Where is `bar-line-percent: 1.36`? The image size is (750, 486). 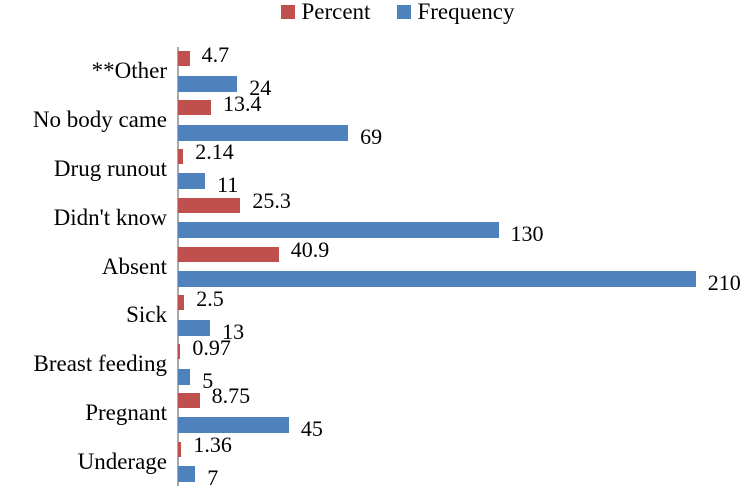
bar-line-percent: 1.36 is located at coordinates (464, 447).